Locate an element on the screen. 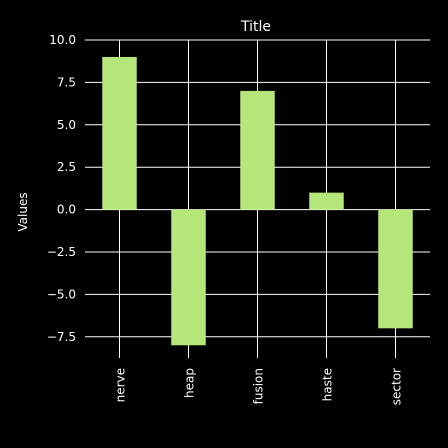 The image size is (448, 448). y-tick-label: −2.5 is located at coordinates (61, 252).